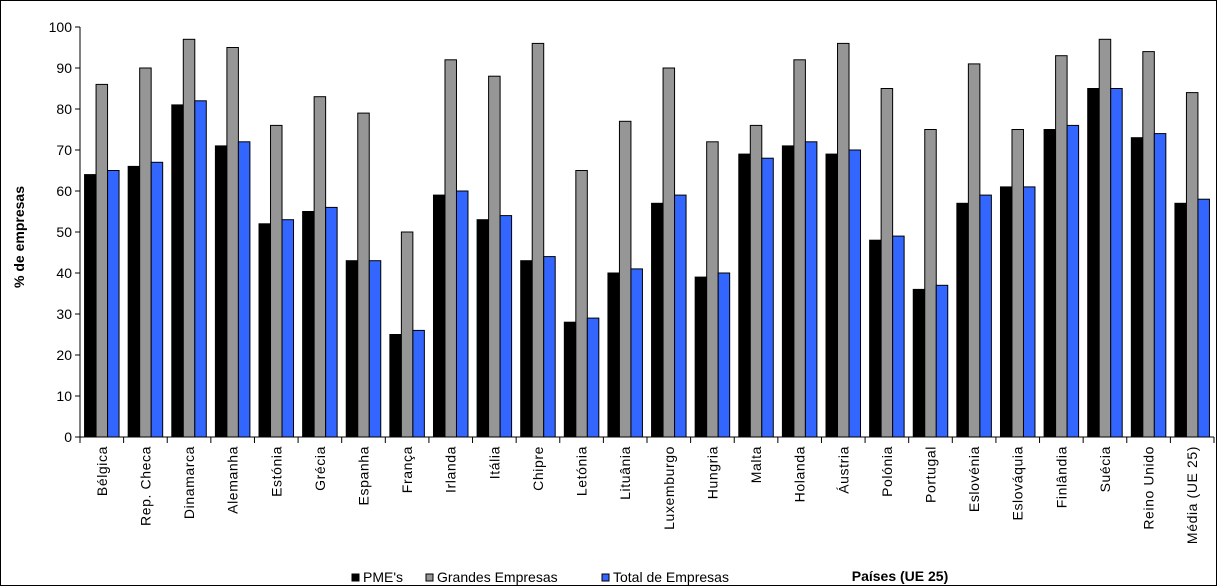 The height and width of the screenshot is (587, 1218). I want to click on x-tick-label: Média (UE 25), so click(1192, 495).